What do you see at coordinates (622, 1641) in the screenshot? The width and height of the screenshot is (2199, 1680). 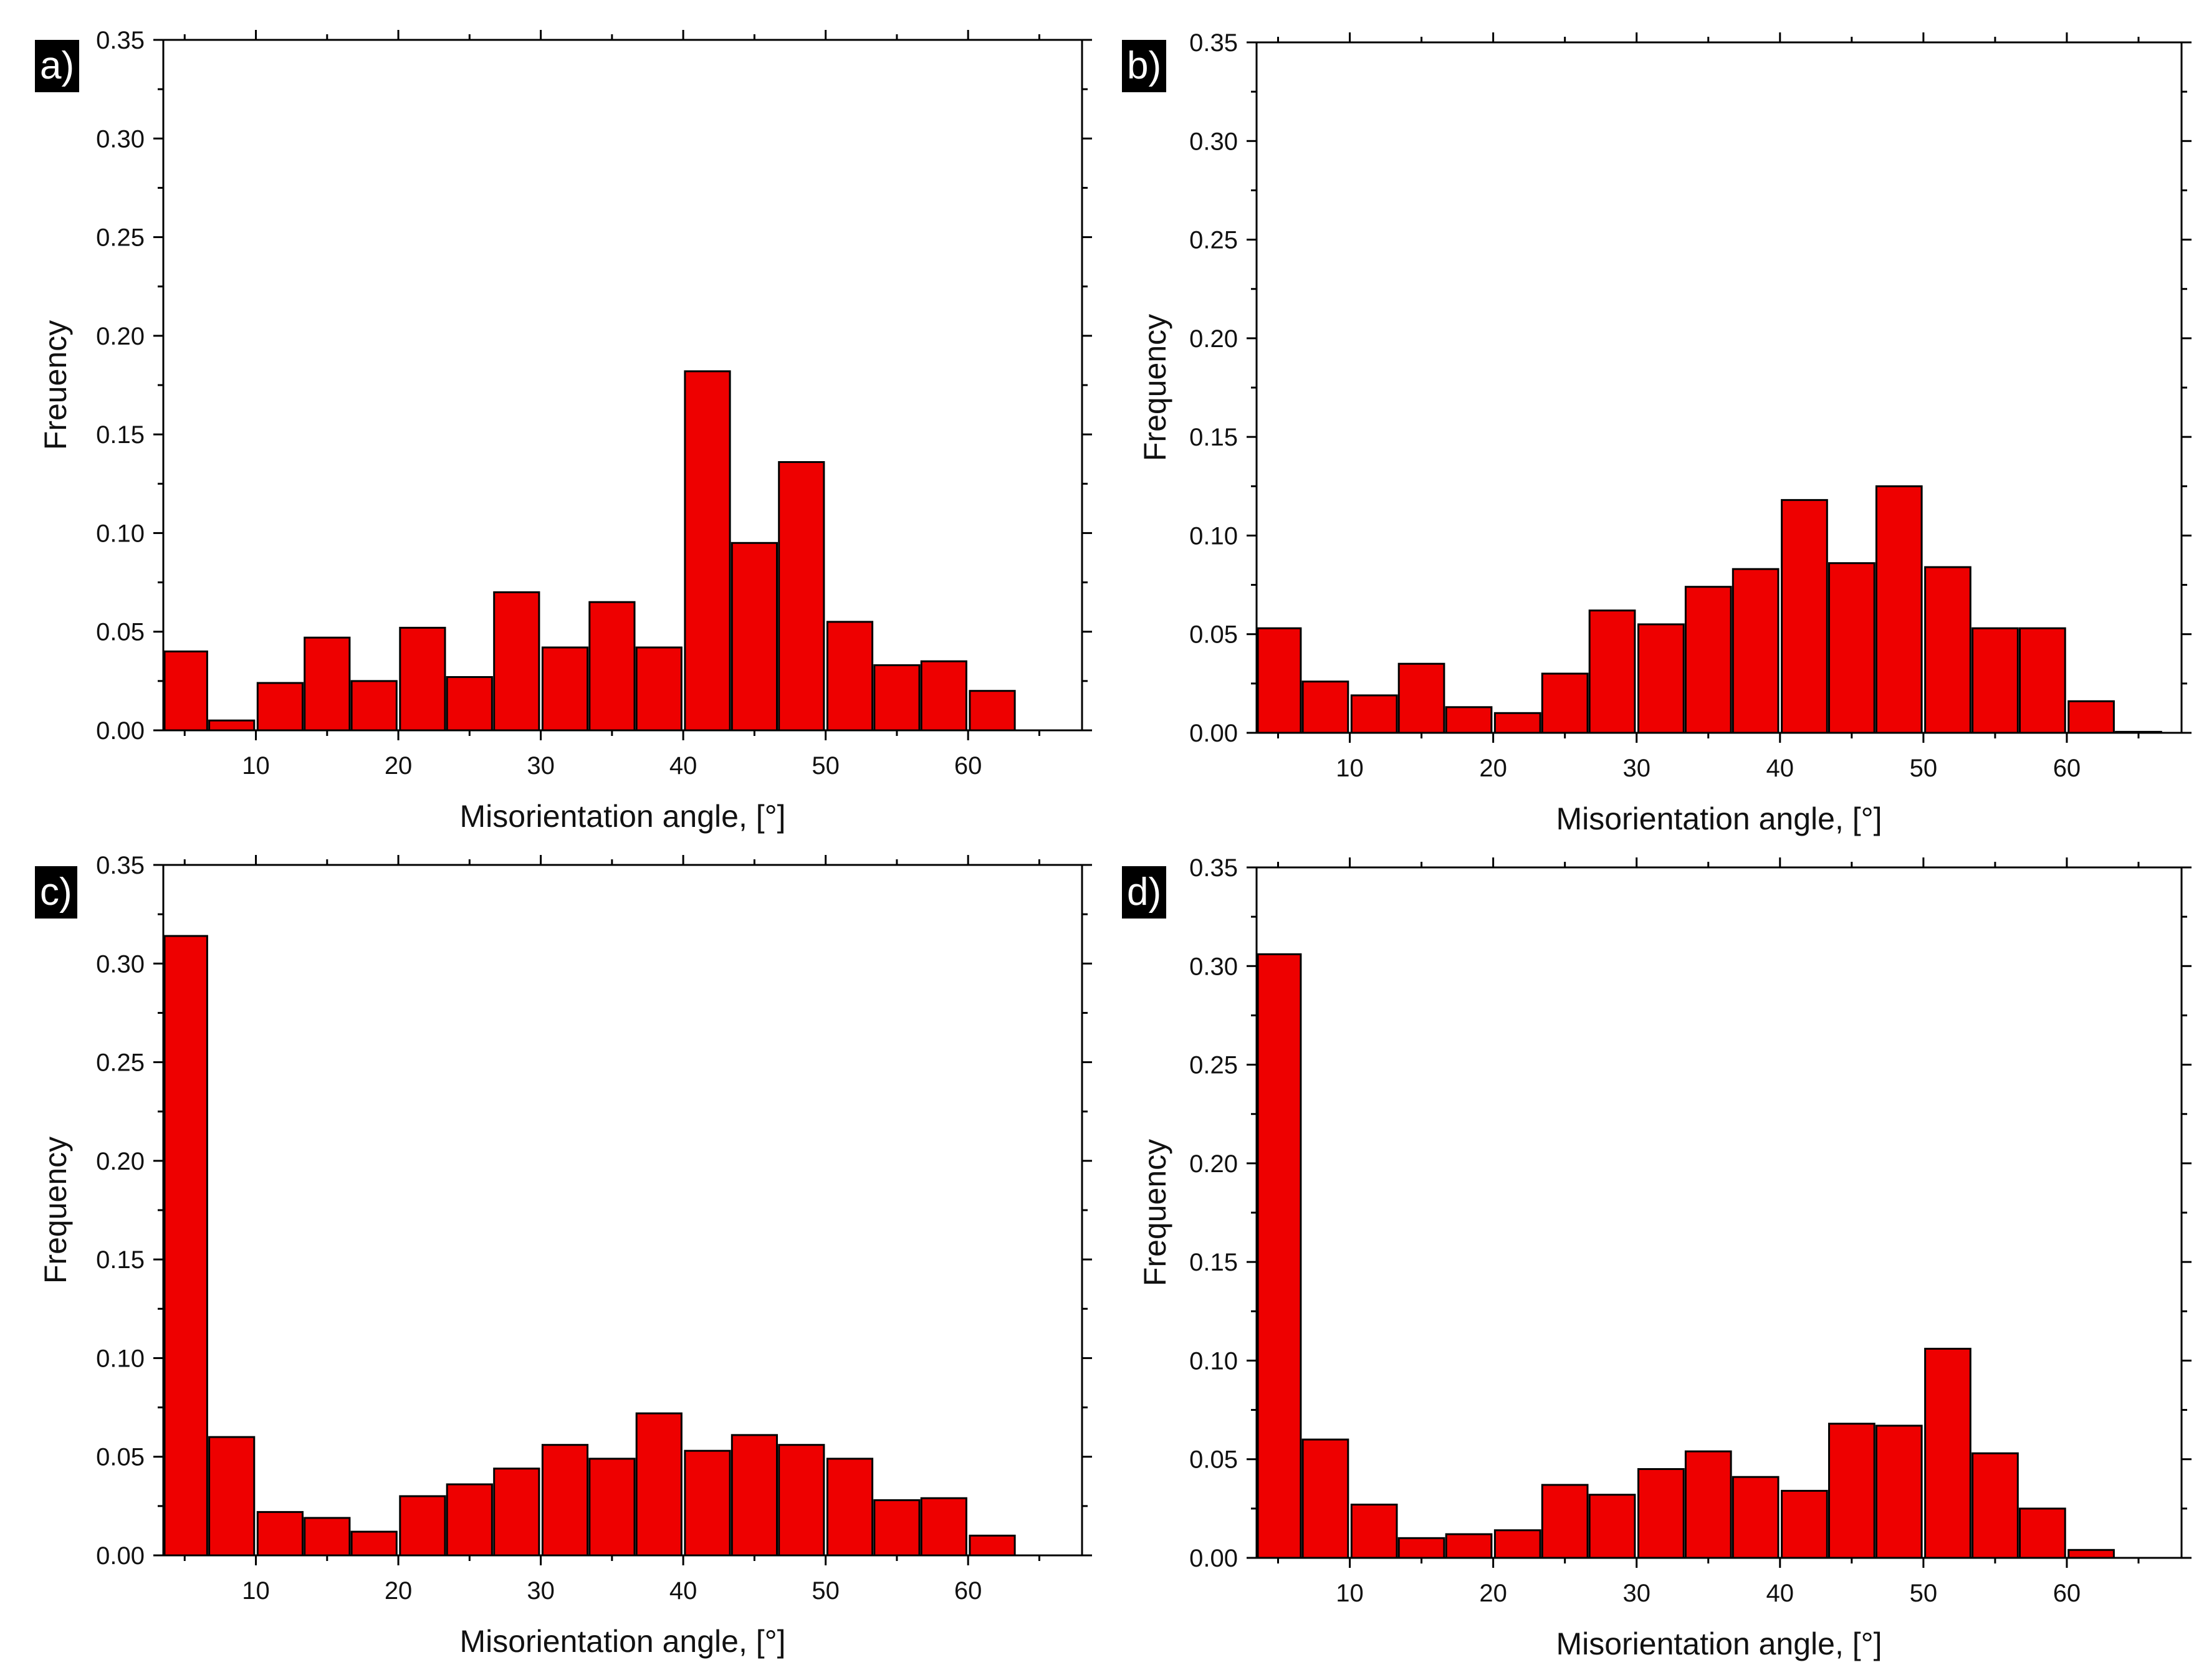 I see `x-axis-title-c: Misorientation angle, [°]` at bounding box center [622, 1641].